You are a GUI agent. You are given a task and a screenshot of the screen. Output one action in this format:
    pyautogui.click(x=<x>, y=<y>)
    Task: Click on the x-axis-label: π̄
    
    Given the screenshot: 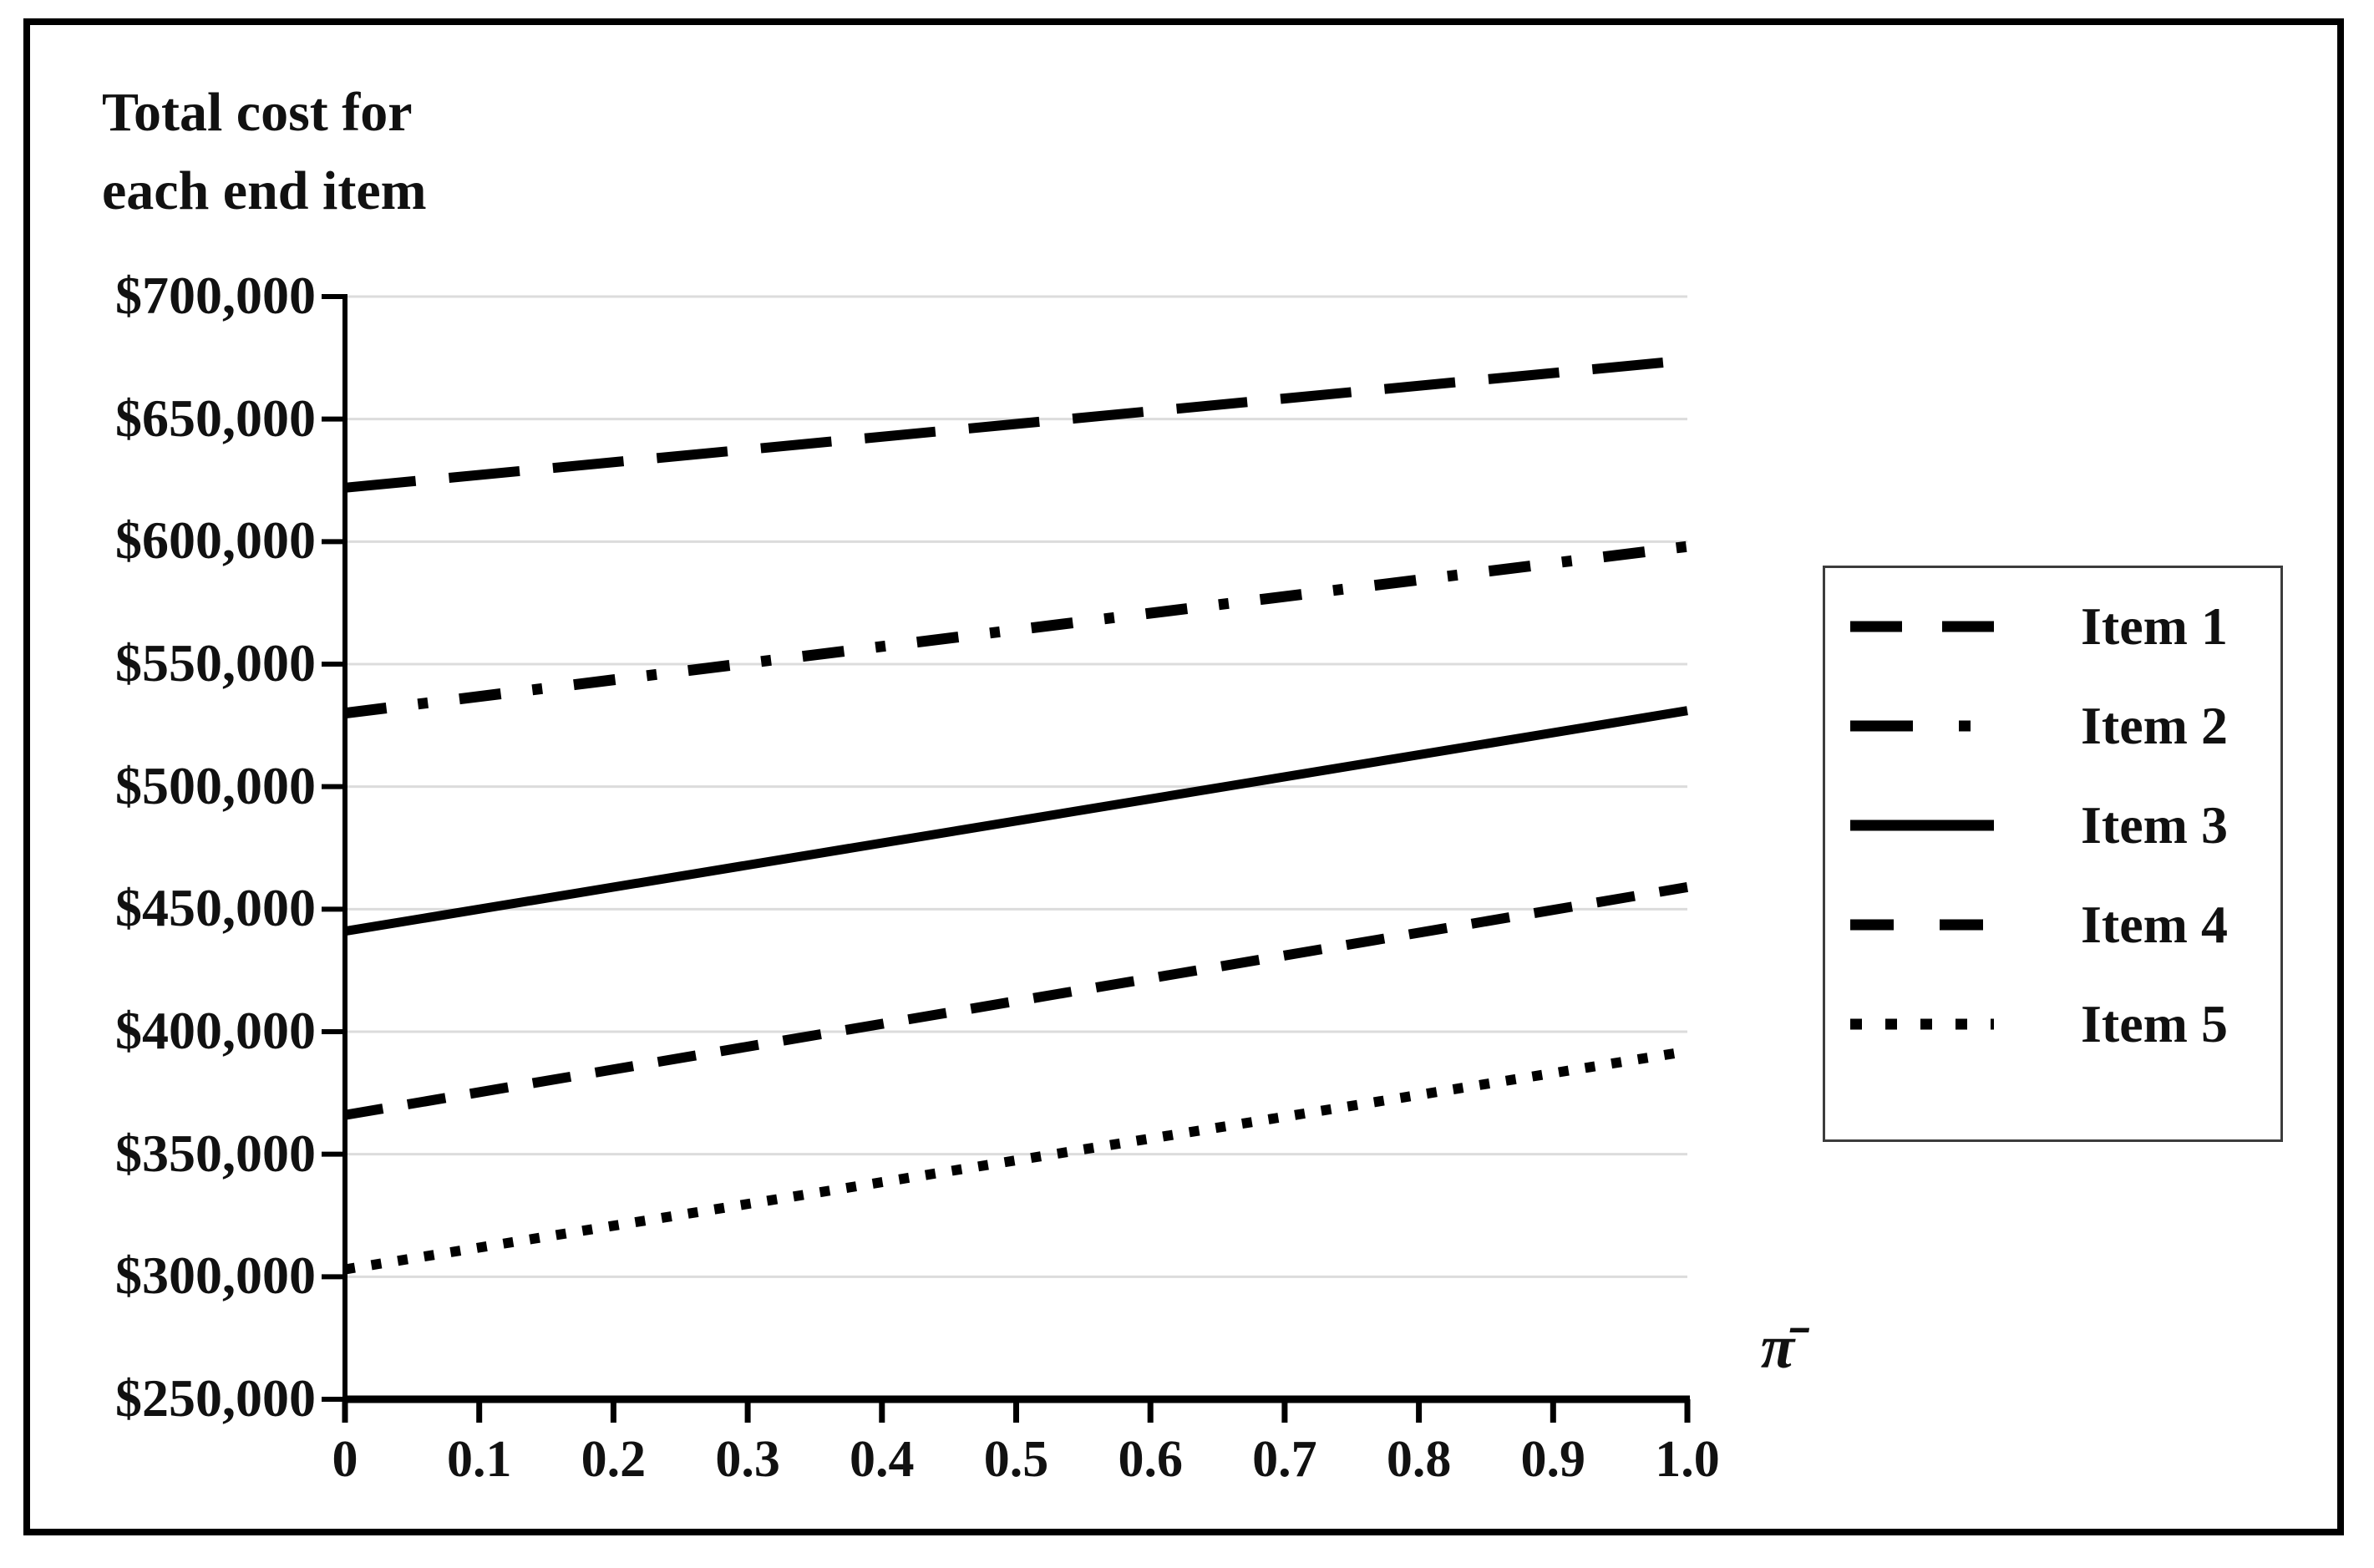 What is the action you would take?
    pyautogui.click(x=1777, y=1347)
    